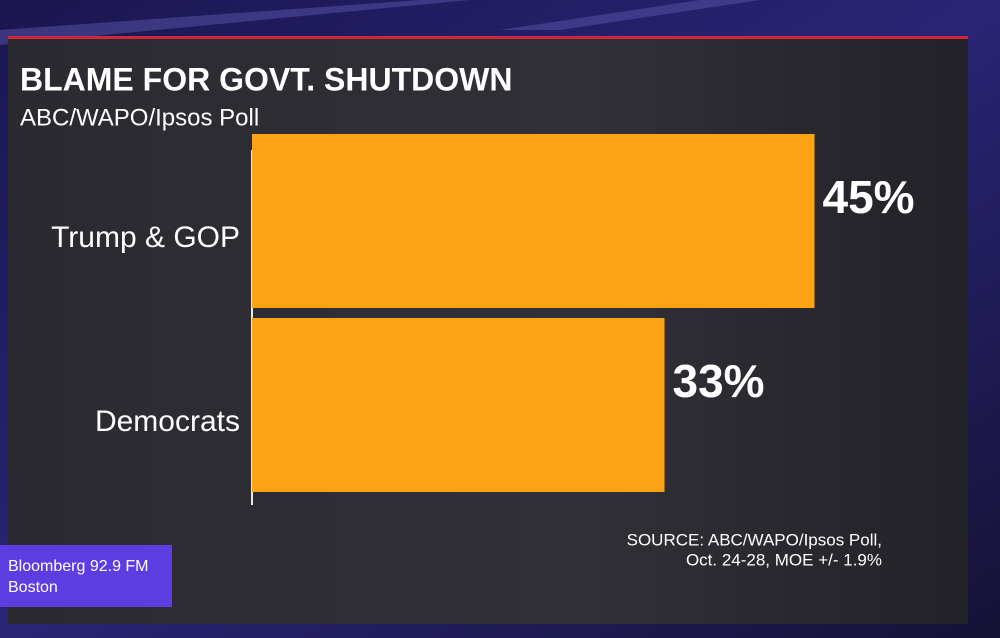 Image resolution: width=1000 pixels, height=638 pixels. I want to click on brand-location: Boston, so click(33, 587).